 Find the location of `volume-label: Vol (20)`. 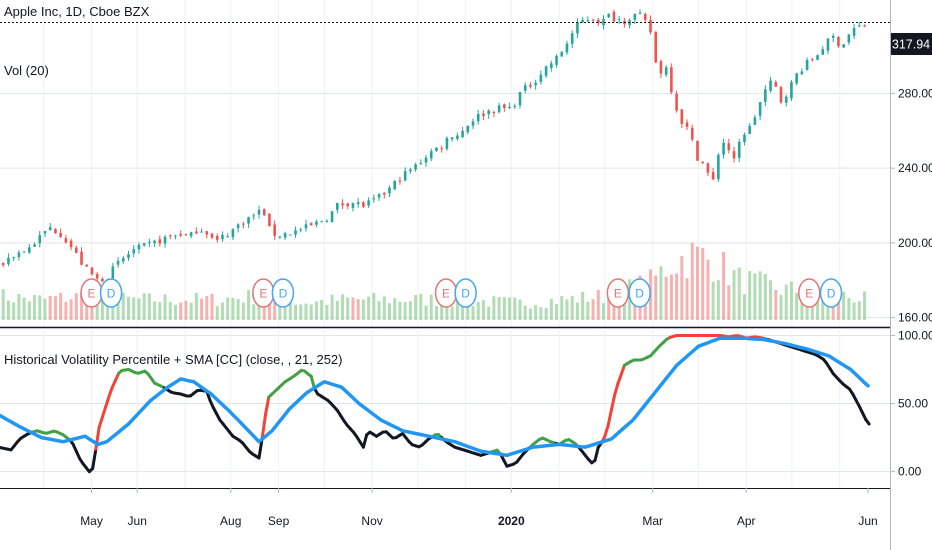

volume-label: Vol (20) is located at coordinates (26, 70).